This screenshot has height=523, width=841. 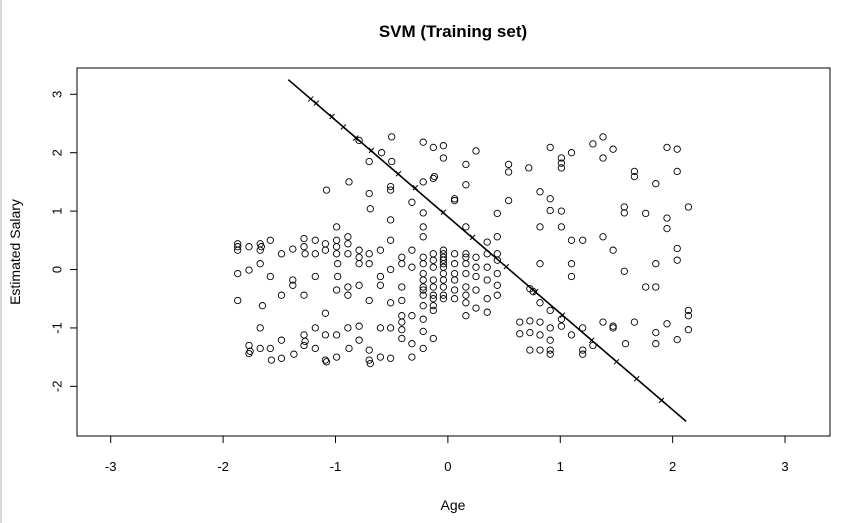 What do you see at coordinates (56, 328) in the screenshot?
I see `y-tick-label: -1` at bounding box center [56, 328].